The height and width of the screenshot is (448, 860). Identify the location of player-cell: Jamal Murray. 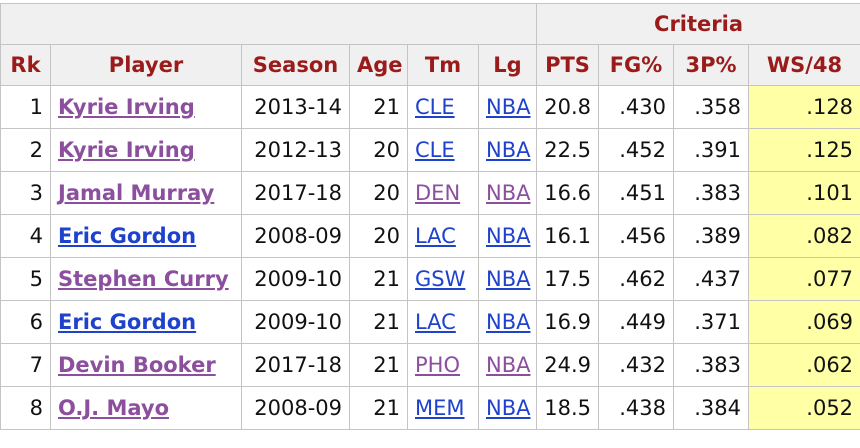
(146, 193).